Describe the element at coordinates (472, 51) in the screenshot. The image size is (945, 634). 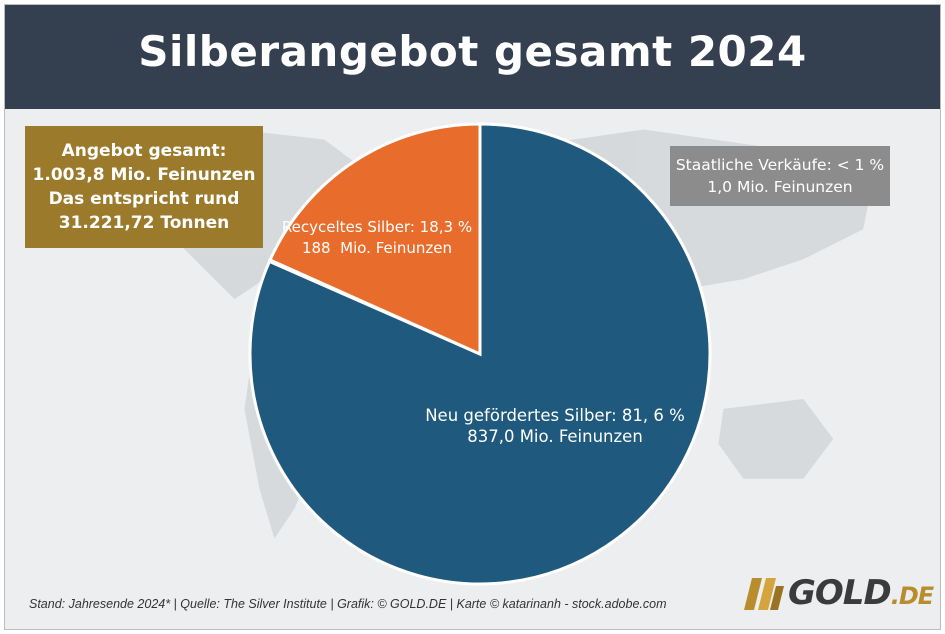
I see `page-title: Silberangebot gesamt 2024` at that location.